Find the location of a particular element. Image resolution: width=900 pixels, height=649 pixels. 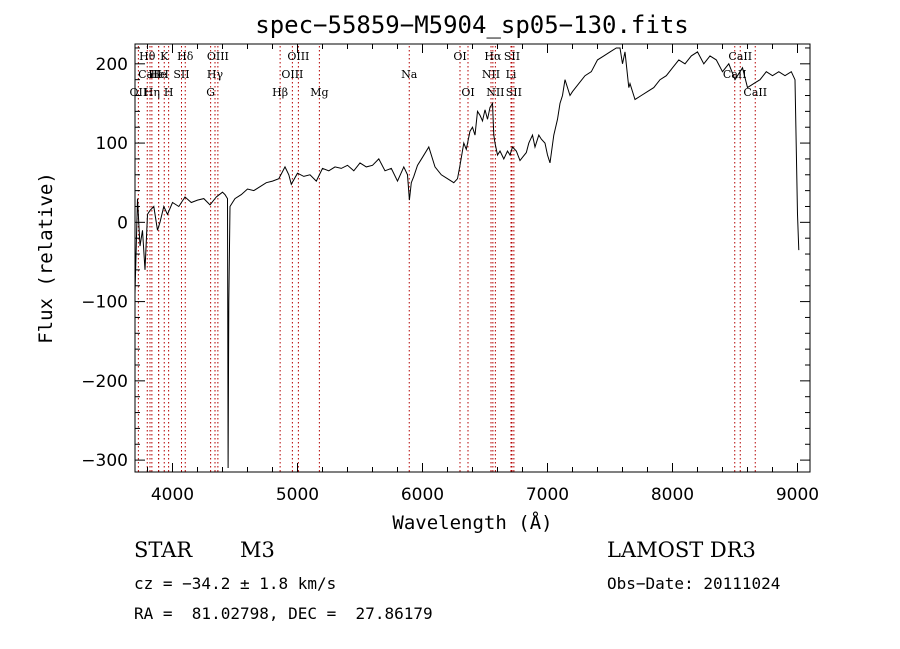

line-marker-label: Li is located at coordinates (511, 74).